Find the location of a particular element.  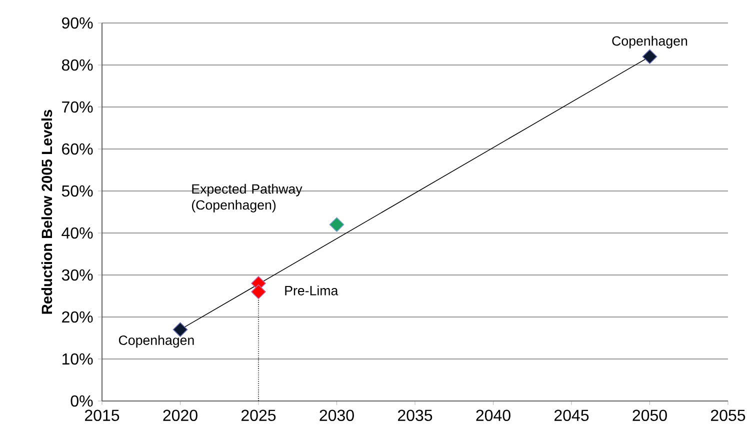

y-axis-title: Reduction Below 2005 Levels is located at coordinates (46, 212).